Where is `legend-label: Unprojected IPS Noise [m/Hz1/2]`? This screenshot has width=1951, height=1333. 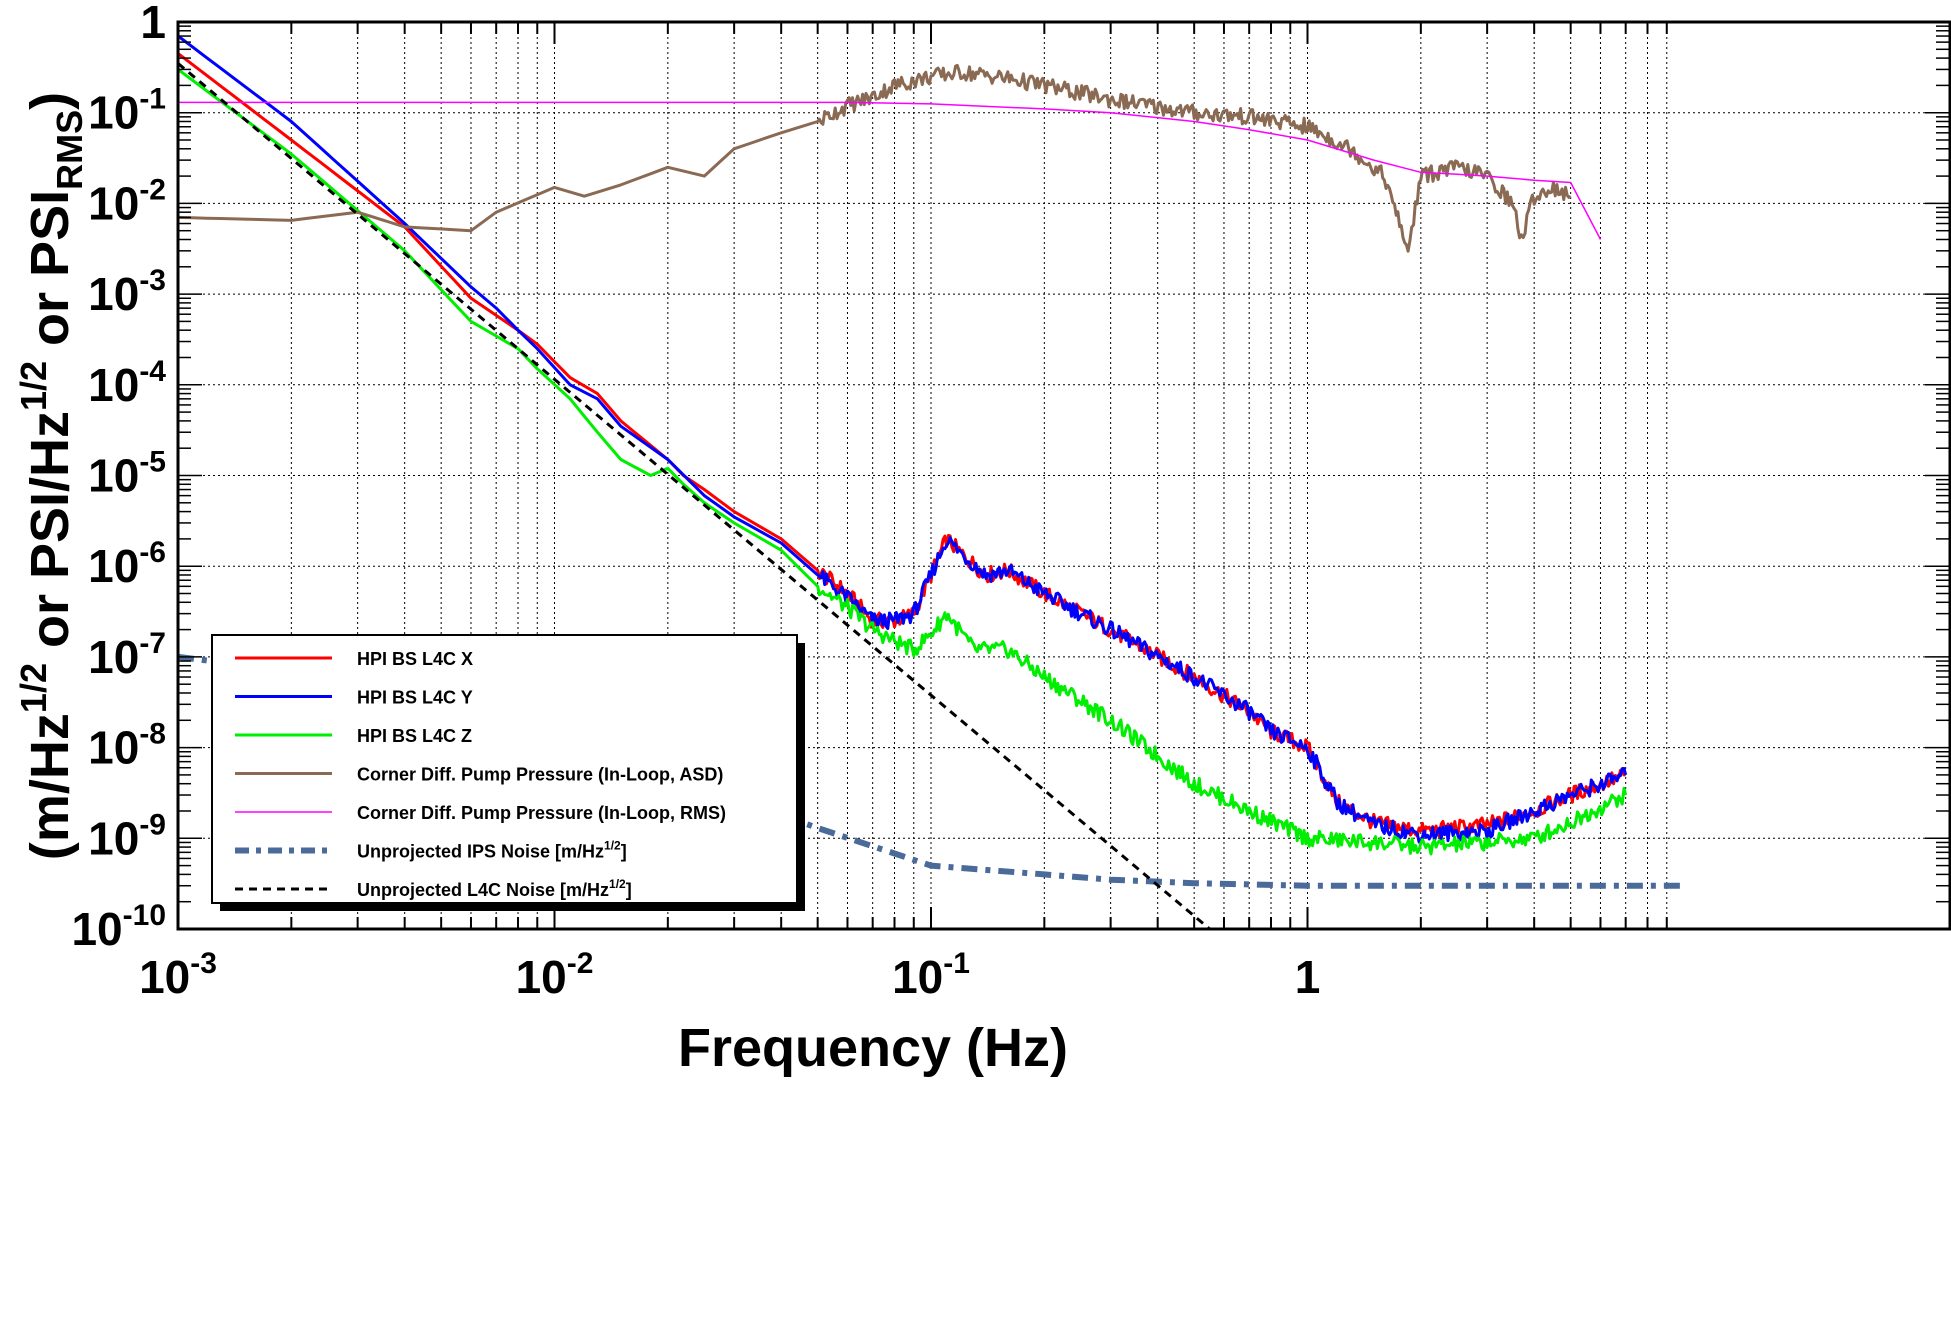 legend-label: Unprojected IPS Noise [m/Hz1/2] is located at coordinates (492, 850).